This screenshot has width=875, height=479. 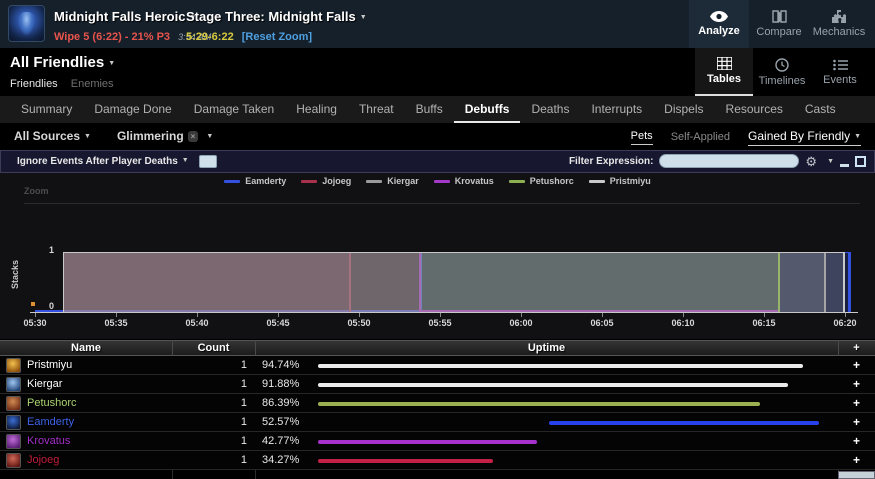 What do you see at coordinates (34, 84) in the screenshot?
I see `friendlies-link: Friendlies` at bounding box center [34, 84].